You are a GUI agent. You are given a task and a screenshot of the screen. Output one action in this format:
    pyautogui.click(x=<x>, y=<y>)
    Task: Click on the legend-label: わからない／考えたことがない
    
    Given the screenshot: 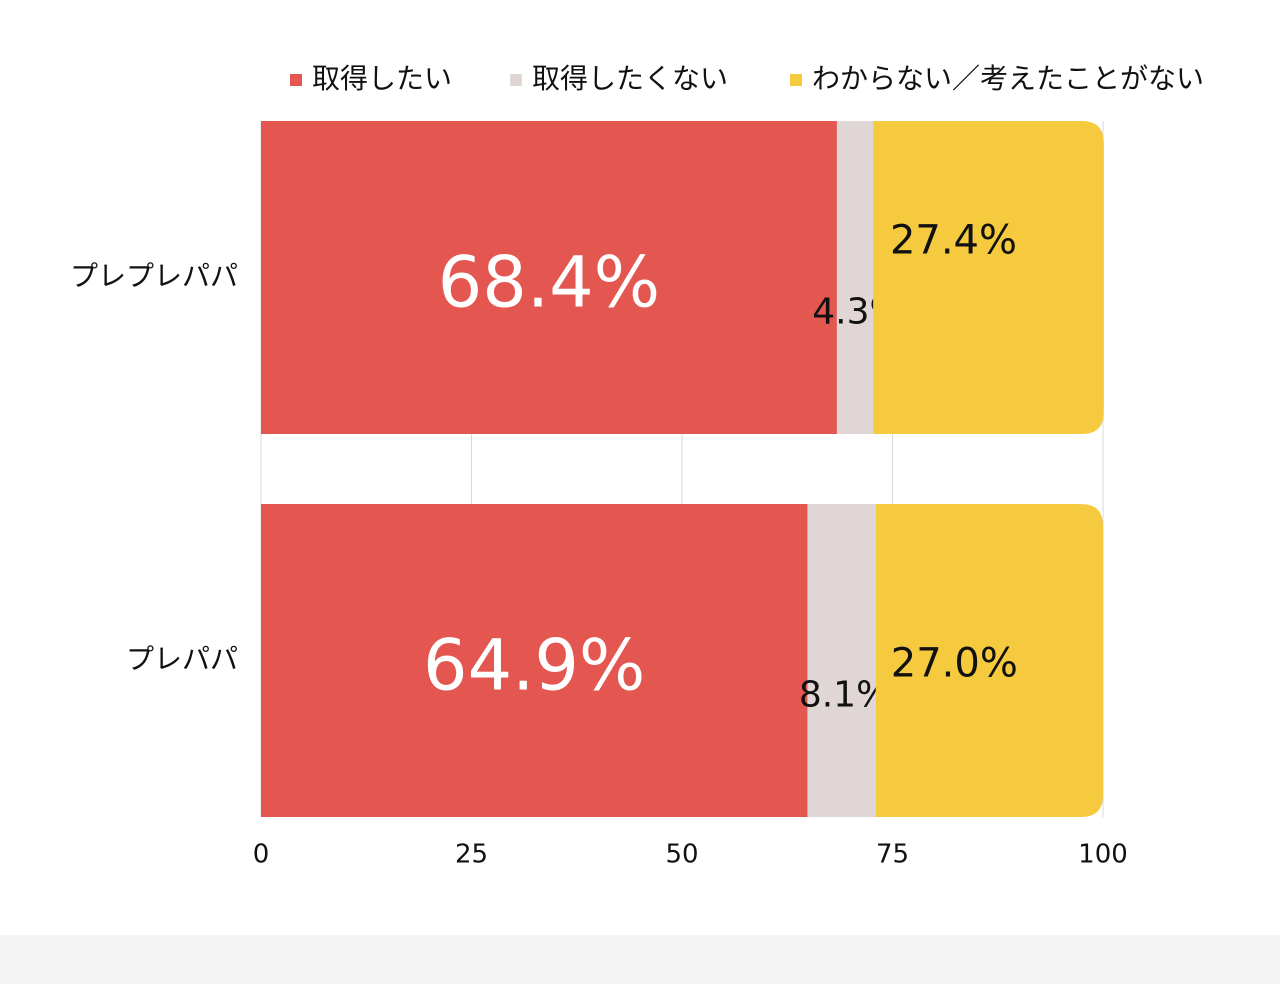 What is the action you would take?
    pyautogui.click(x=1008, y=78)
    